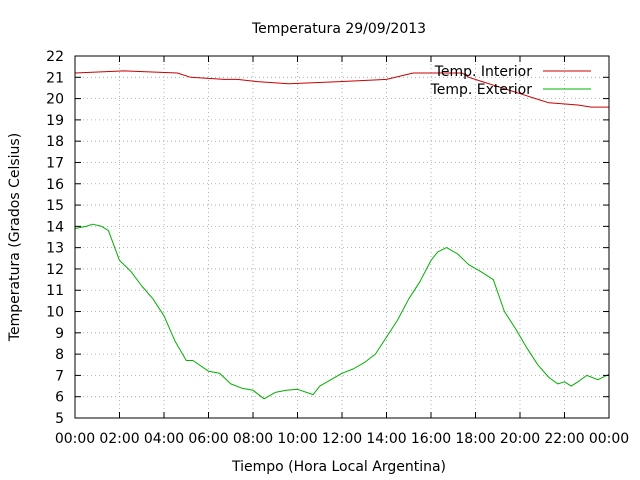 The image size is (640, 480). What do you see at coordinates (341, 89) in the screenshot?
I see `series-line-temp-interior` at bounding box center [341, 89].